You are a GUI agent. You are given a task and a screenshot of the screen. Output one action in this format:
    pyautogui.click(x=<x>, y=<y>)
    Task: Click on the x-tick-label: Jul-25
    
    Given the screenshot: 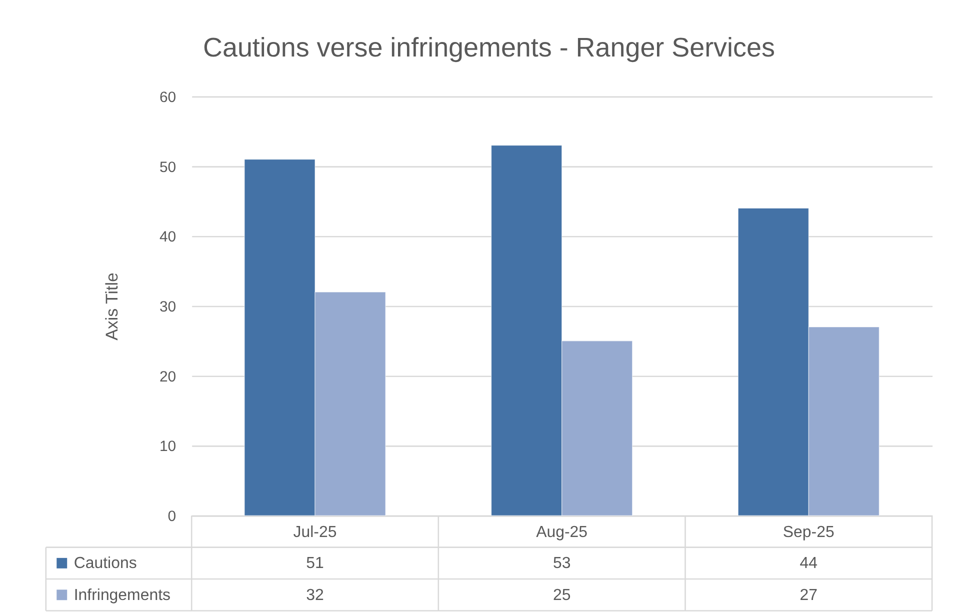 What is the action you would take?
    pyautogui.click(x=315, y=533)
    